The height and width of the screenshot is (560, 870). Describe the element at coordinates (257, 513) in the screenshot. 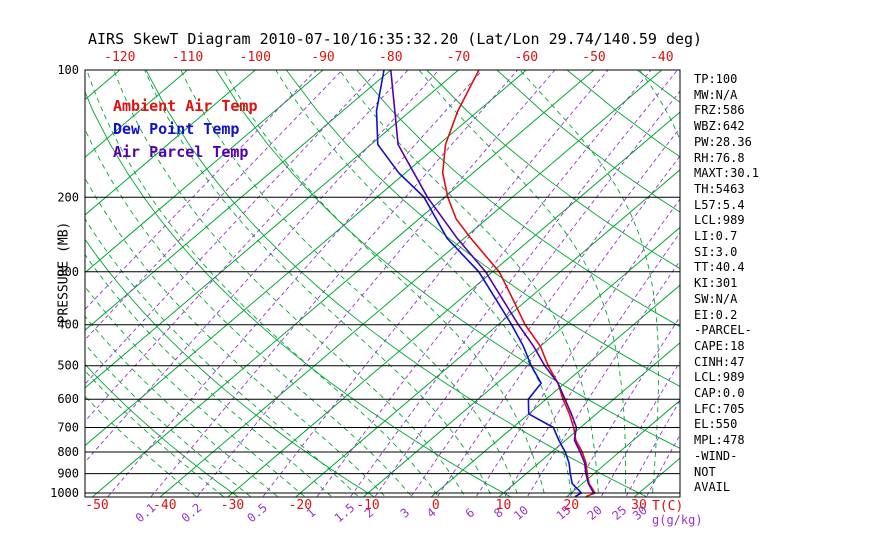

I see `mixing-ratio-tick-label: 0.5` at that location.